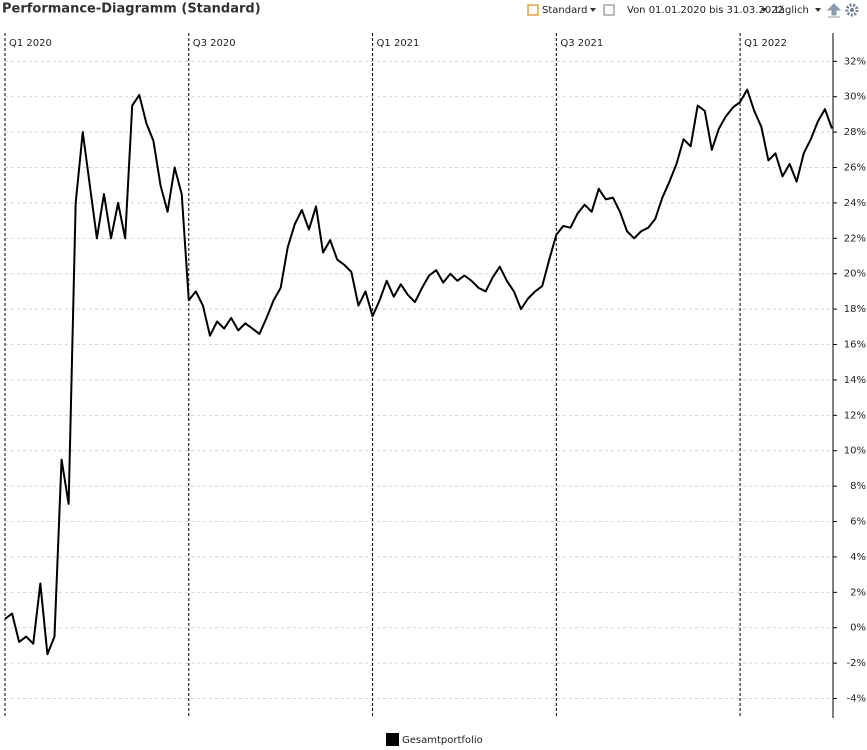 The height and width of the screenshot is (750, 867). What do you see at coordinates (855, 97) in the screenshot?
I see `y-tick-label: 30%` at bounding box center [855, 97].